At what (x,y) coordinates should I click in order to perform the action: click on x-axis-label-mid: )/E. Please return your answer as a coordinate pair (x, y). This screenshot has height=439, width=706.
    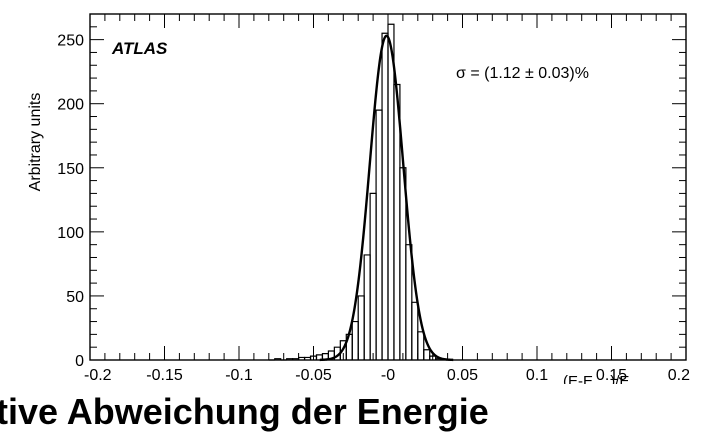
    Looking at the image, I should click on (619, 378).